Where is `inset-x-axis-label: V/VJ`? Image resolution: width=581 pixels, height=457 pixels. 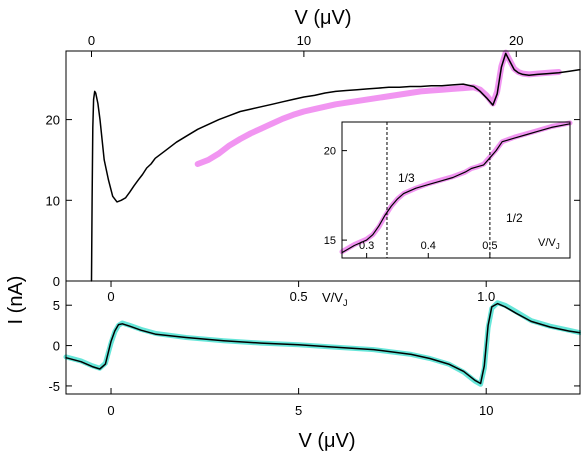
inset-x-axis-label: V/VJ is located at coordinates (549, 244).